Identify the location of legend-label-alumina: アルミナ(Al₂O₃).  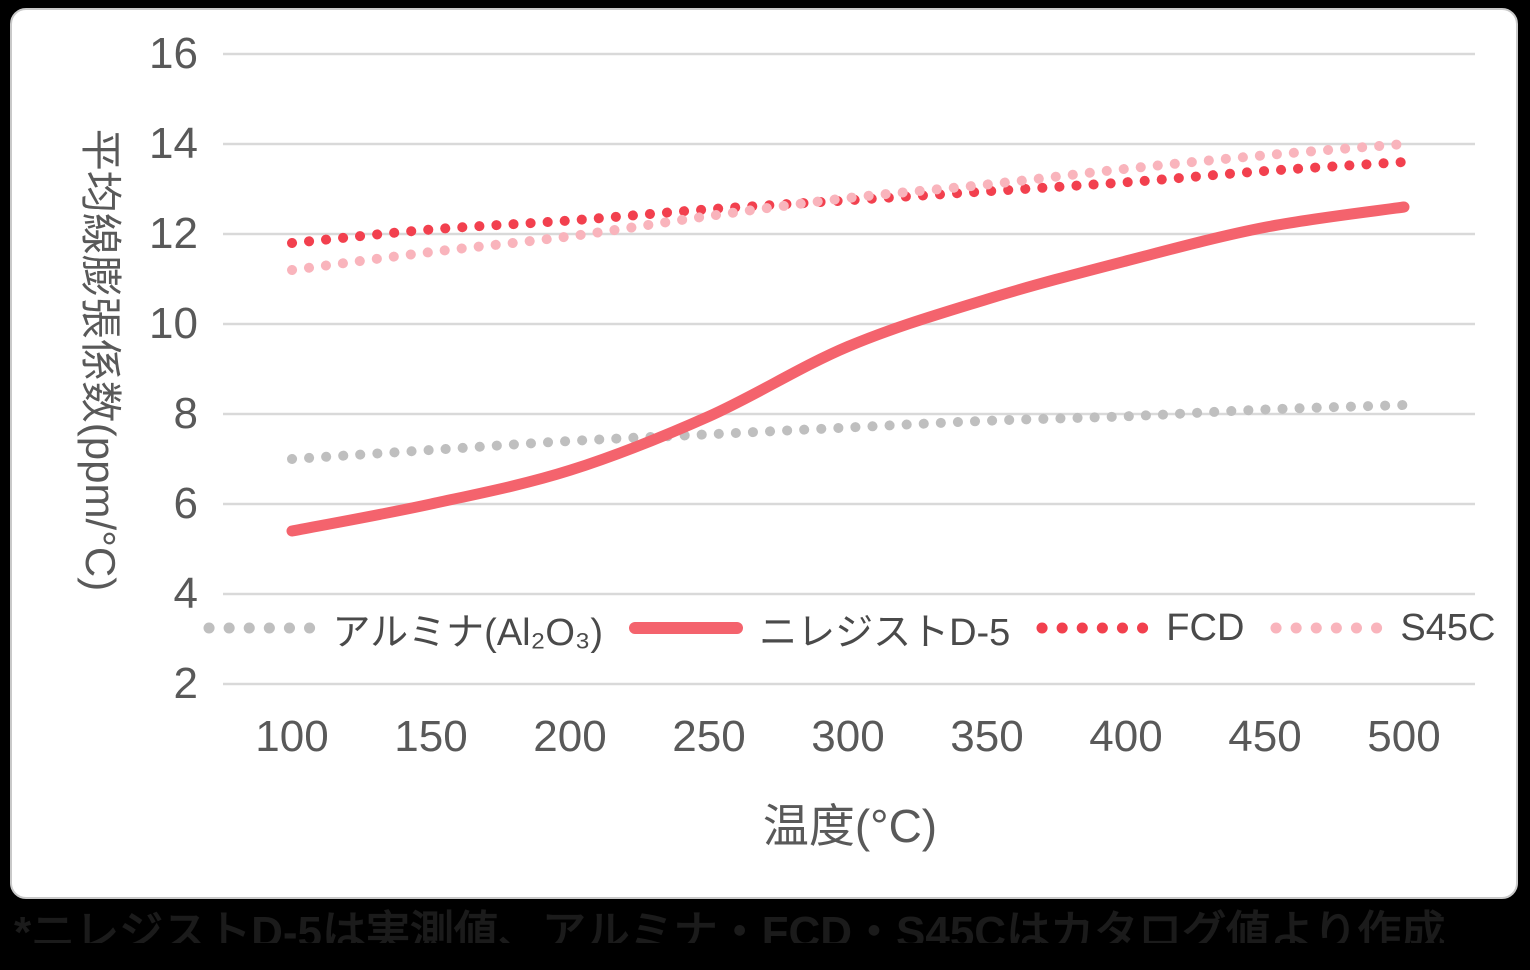
(468, 632).